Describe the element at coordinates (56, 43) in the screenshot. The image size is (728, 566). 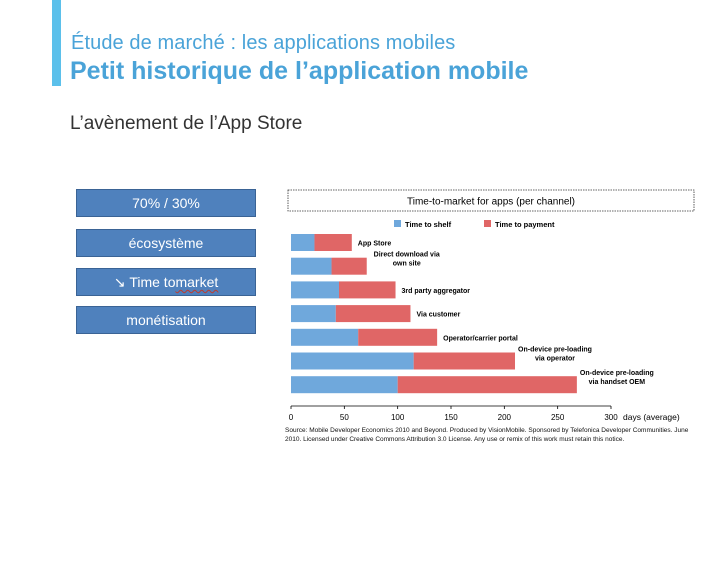
I see `accent-bar` at that location.